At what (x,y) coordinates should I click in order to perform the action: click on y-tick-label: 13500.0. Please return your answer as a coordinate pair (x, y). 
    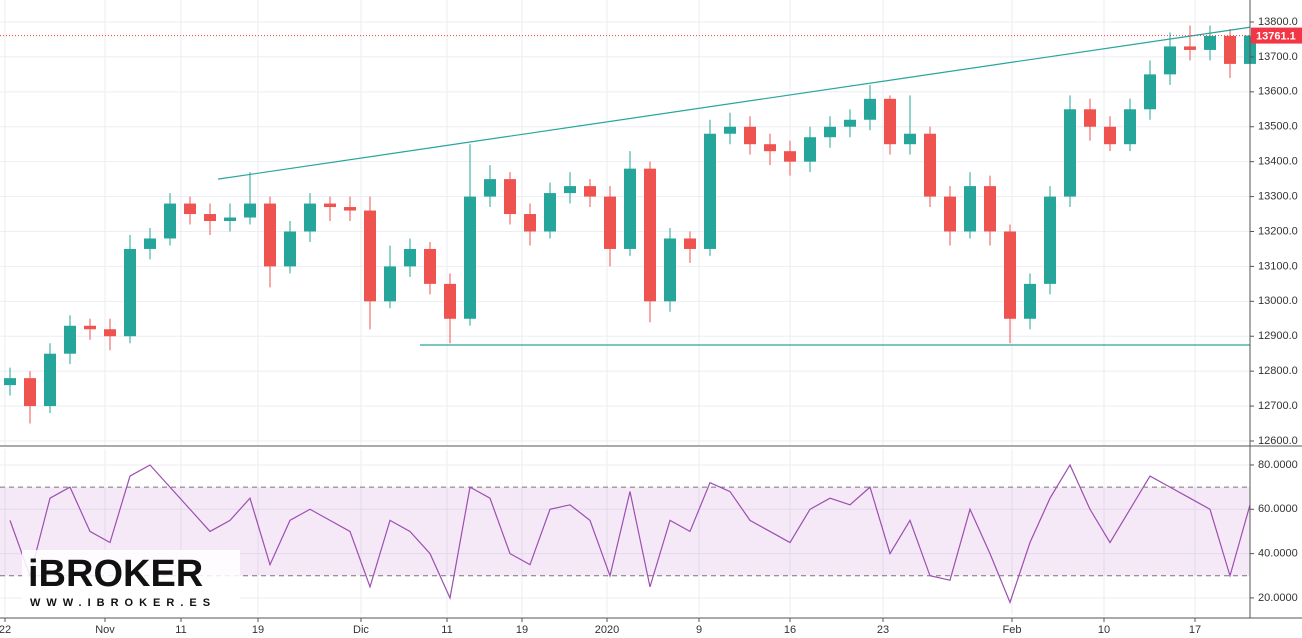
    Looking at the image, I should click on (1278, 127).